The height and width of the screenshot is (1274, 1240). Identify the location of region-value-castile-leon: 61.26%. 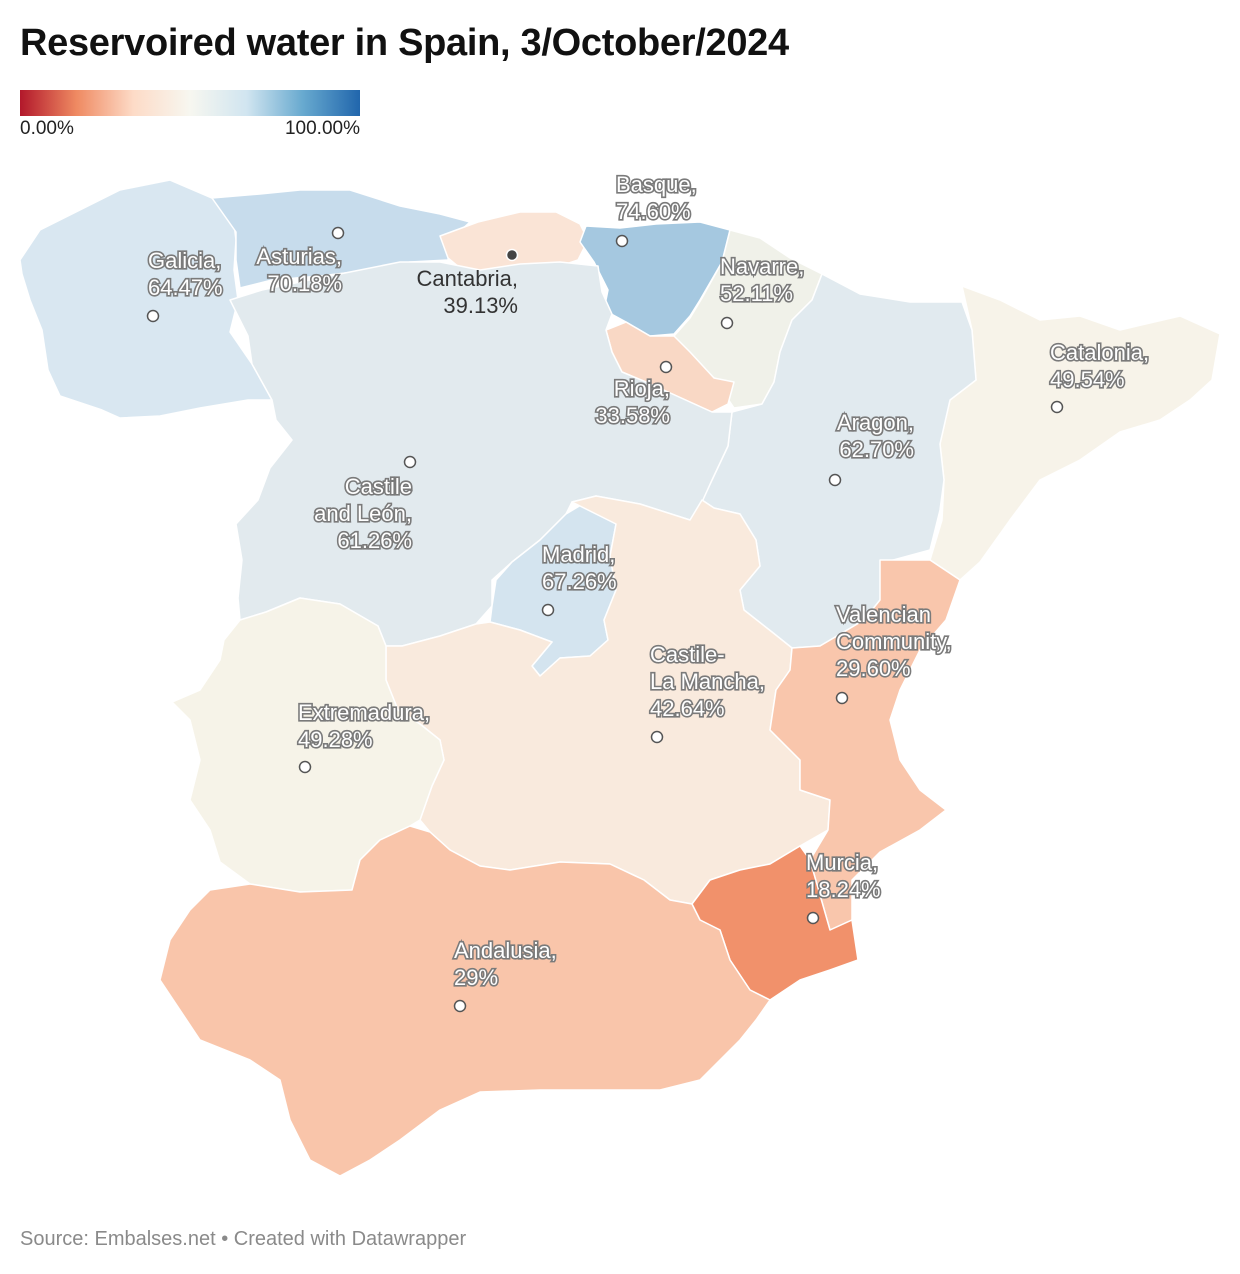
(374, 540).